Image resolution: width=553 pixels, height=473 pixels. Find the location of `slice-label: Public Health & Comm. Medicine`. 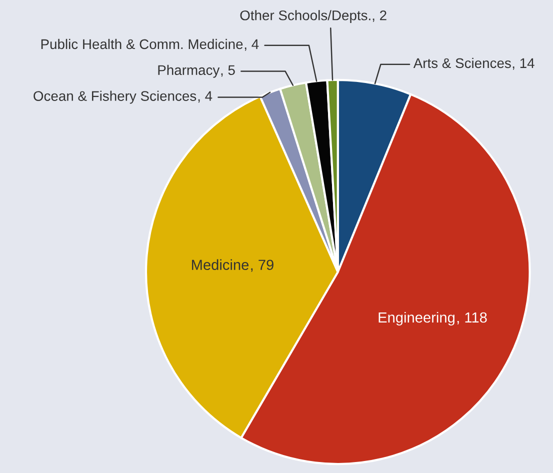

slice-label: Public Health & Comm. Medicine is located at coordinates (142, 44).